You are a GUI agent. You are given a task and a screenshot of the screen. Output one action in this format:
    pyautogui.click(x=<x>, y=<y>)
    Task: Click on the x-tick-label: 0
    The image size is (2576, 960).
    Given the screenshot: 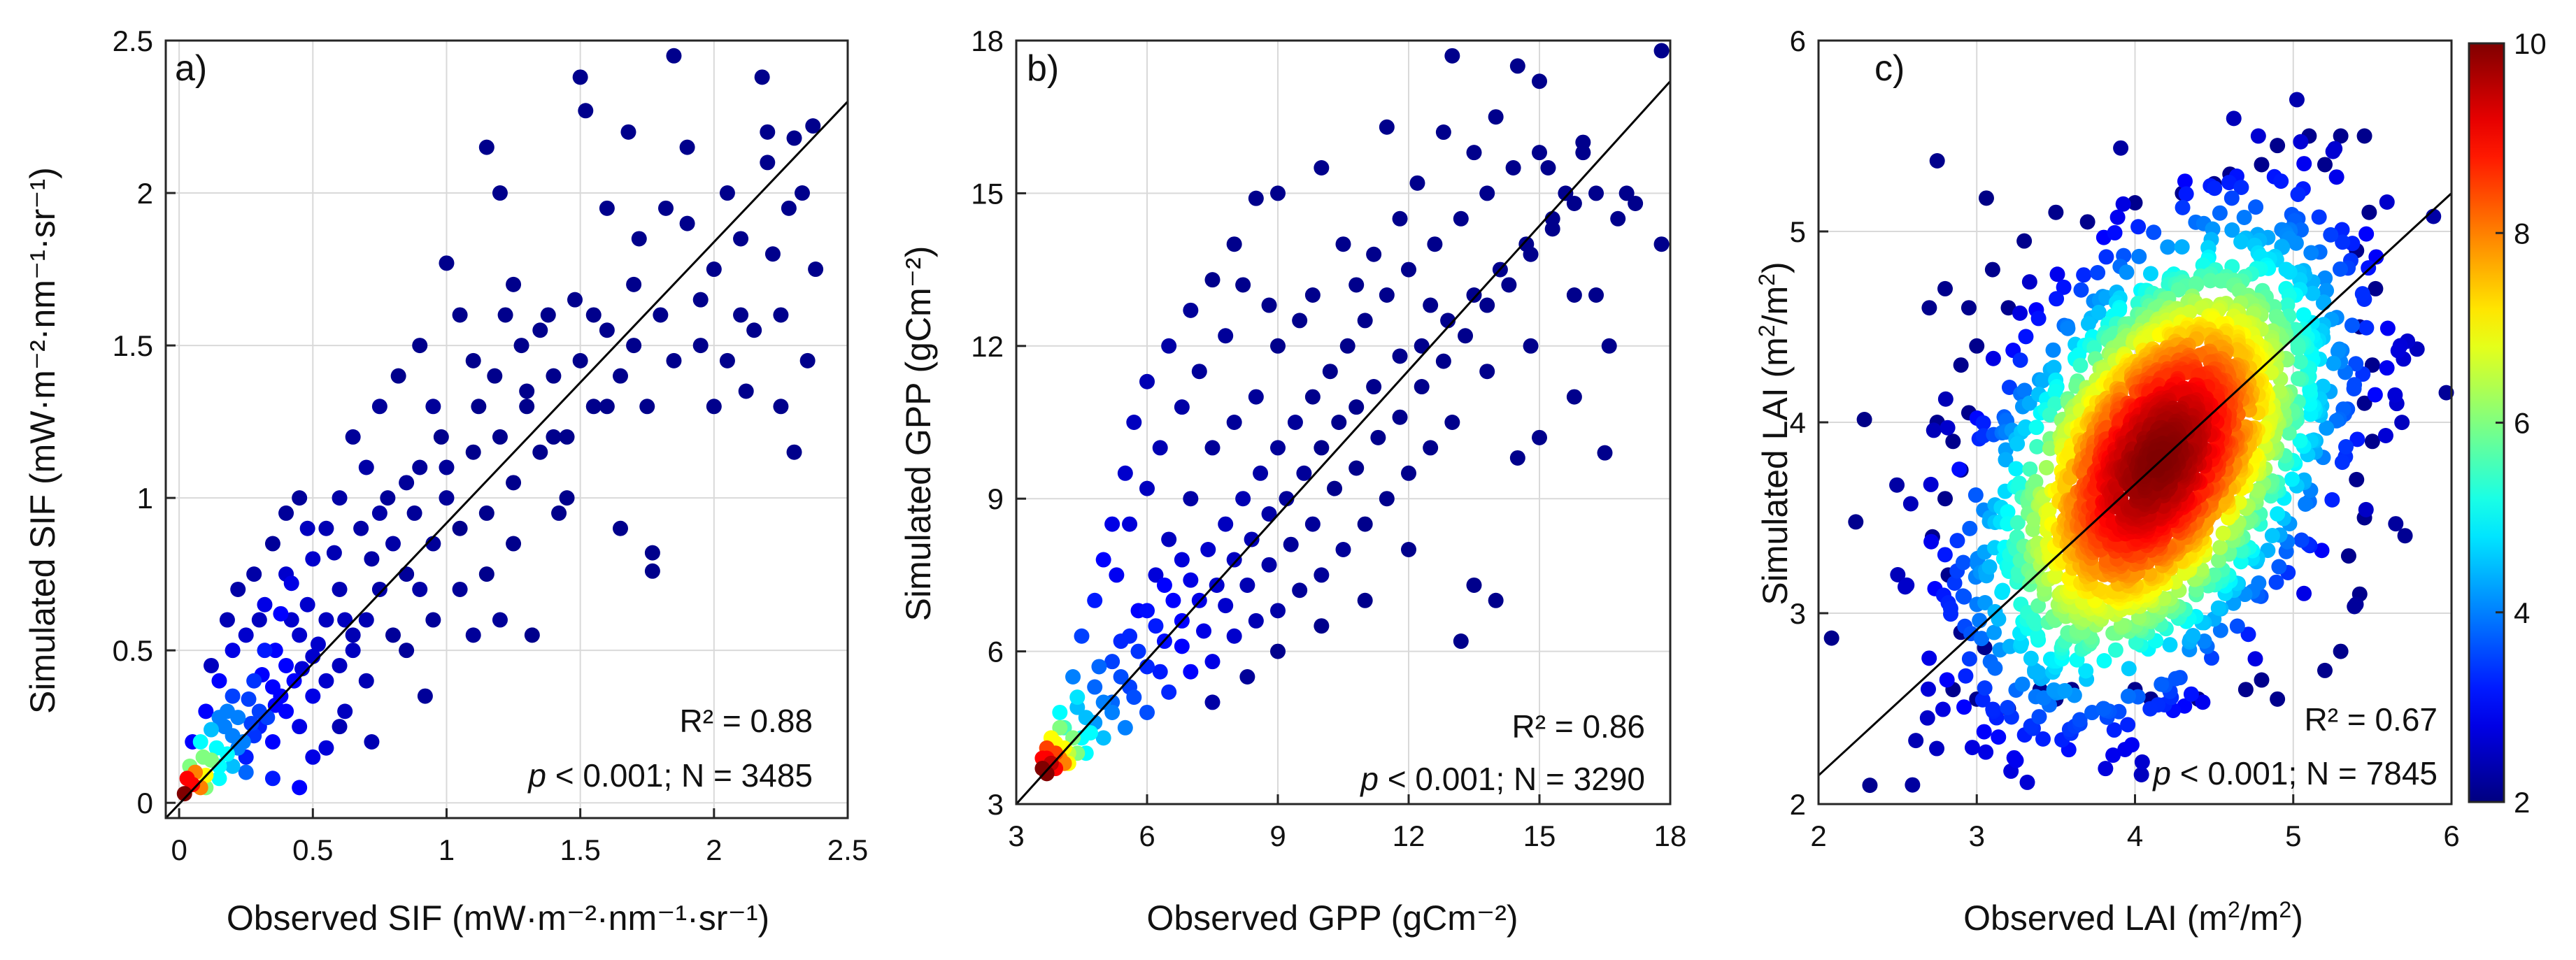 What is the action you would take?
    pyautogui.click(x=179, y=849)
    